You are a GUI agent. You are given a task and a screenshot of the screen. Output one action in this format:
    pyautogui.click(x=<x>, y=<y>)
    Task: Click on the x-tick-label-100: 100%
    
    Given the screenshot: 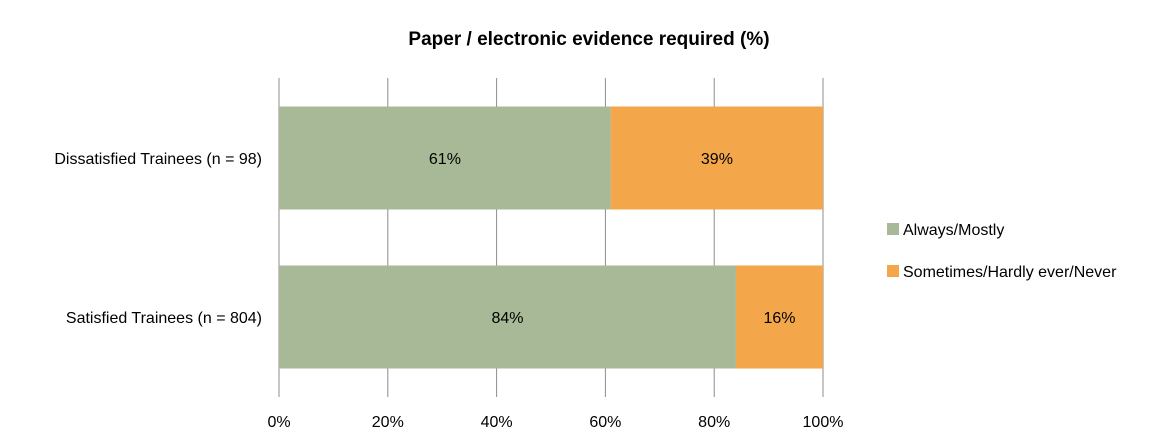 What is the action you would take?
    pyautogui.click(x=823, y=422)
    